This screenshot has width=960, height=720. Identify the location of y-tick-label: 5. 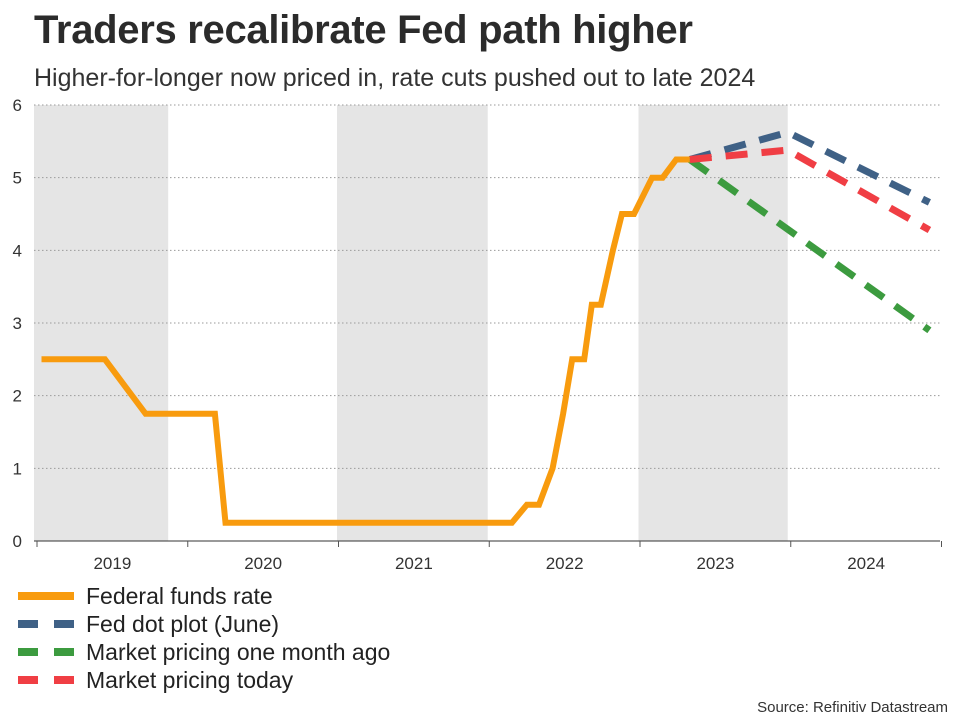
(17, 178).